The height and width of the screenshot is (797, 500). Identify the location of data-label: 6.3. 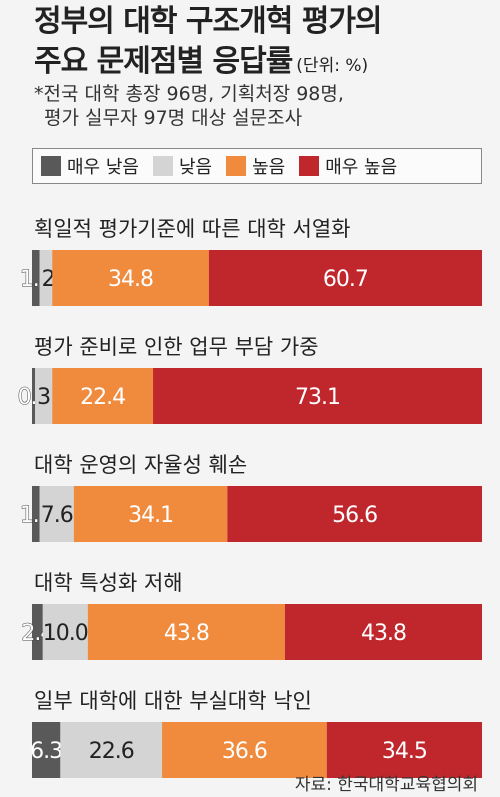
(46, 751).